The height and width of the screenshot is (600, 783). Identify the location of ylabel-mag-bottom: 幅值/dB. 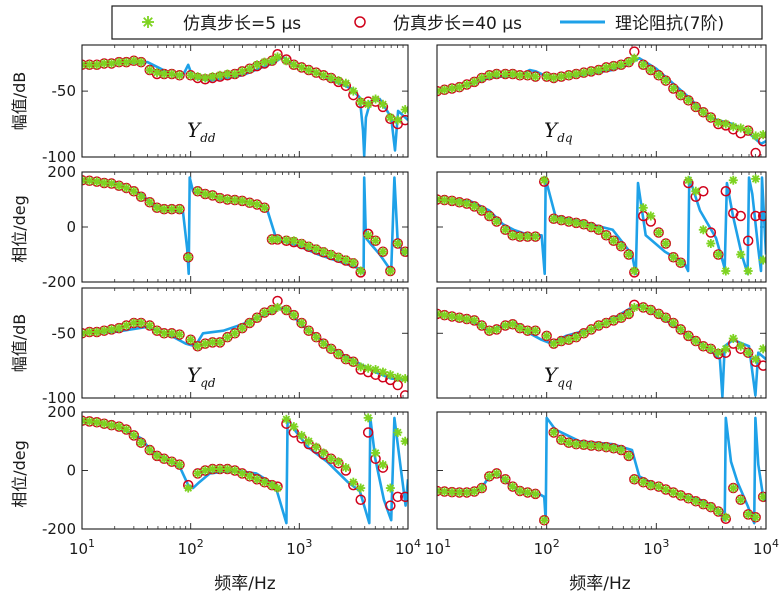
(19, 343).